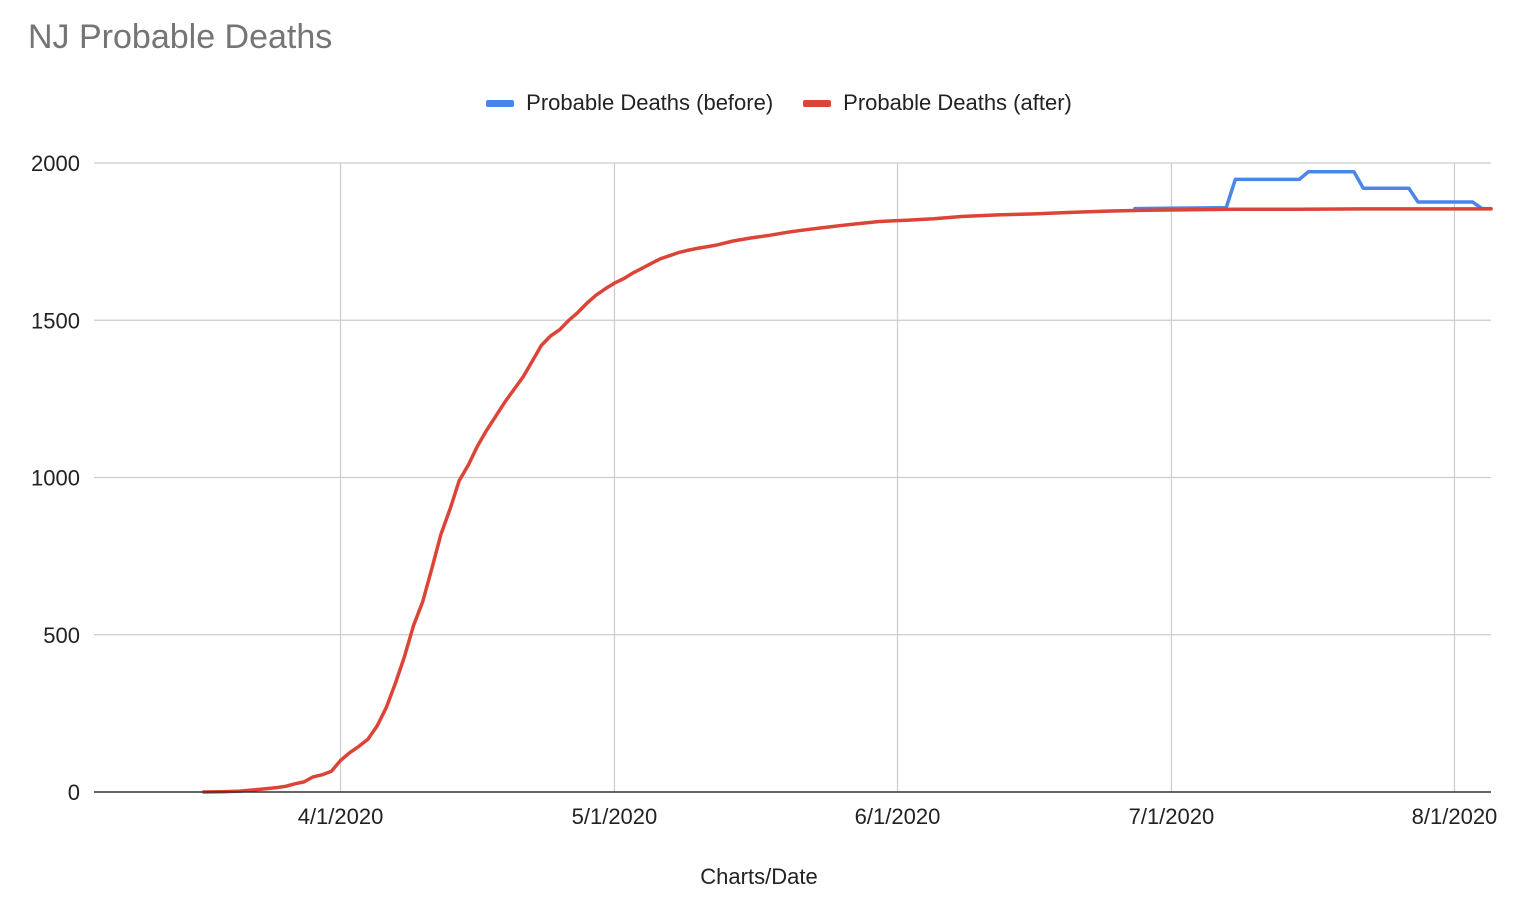  What do you see at coordinates (817, 103) in the screenshot?
I see `legend-swatch-after` at bounding box center [817, 103].